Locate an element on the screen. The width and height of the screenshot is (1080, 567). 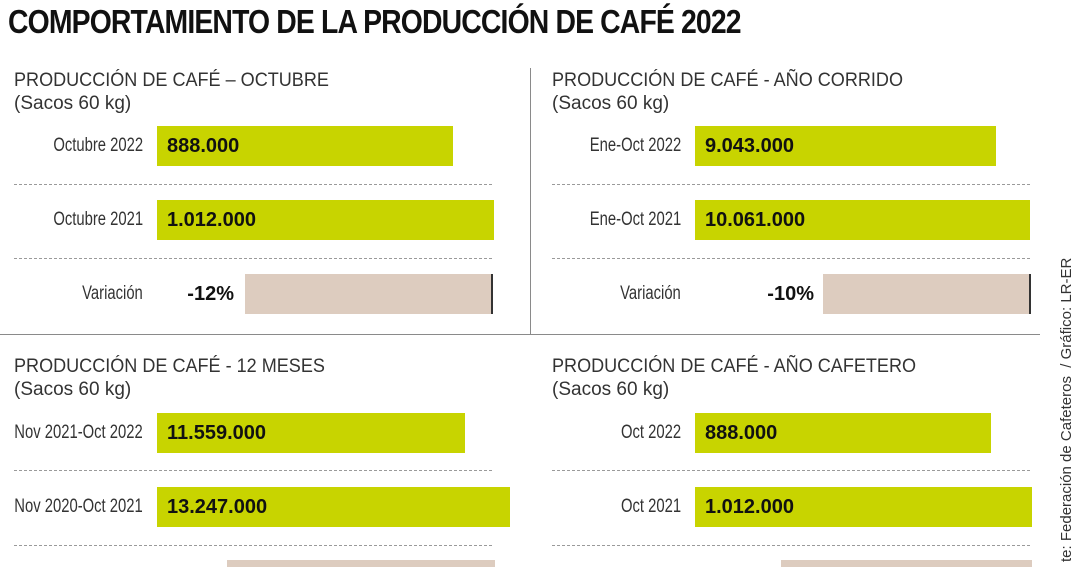
data-bar: 11.559.000 is located at coordinates (311, 433).